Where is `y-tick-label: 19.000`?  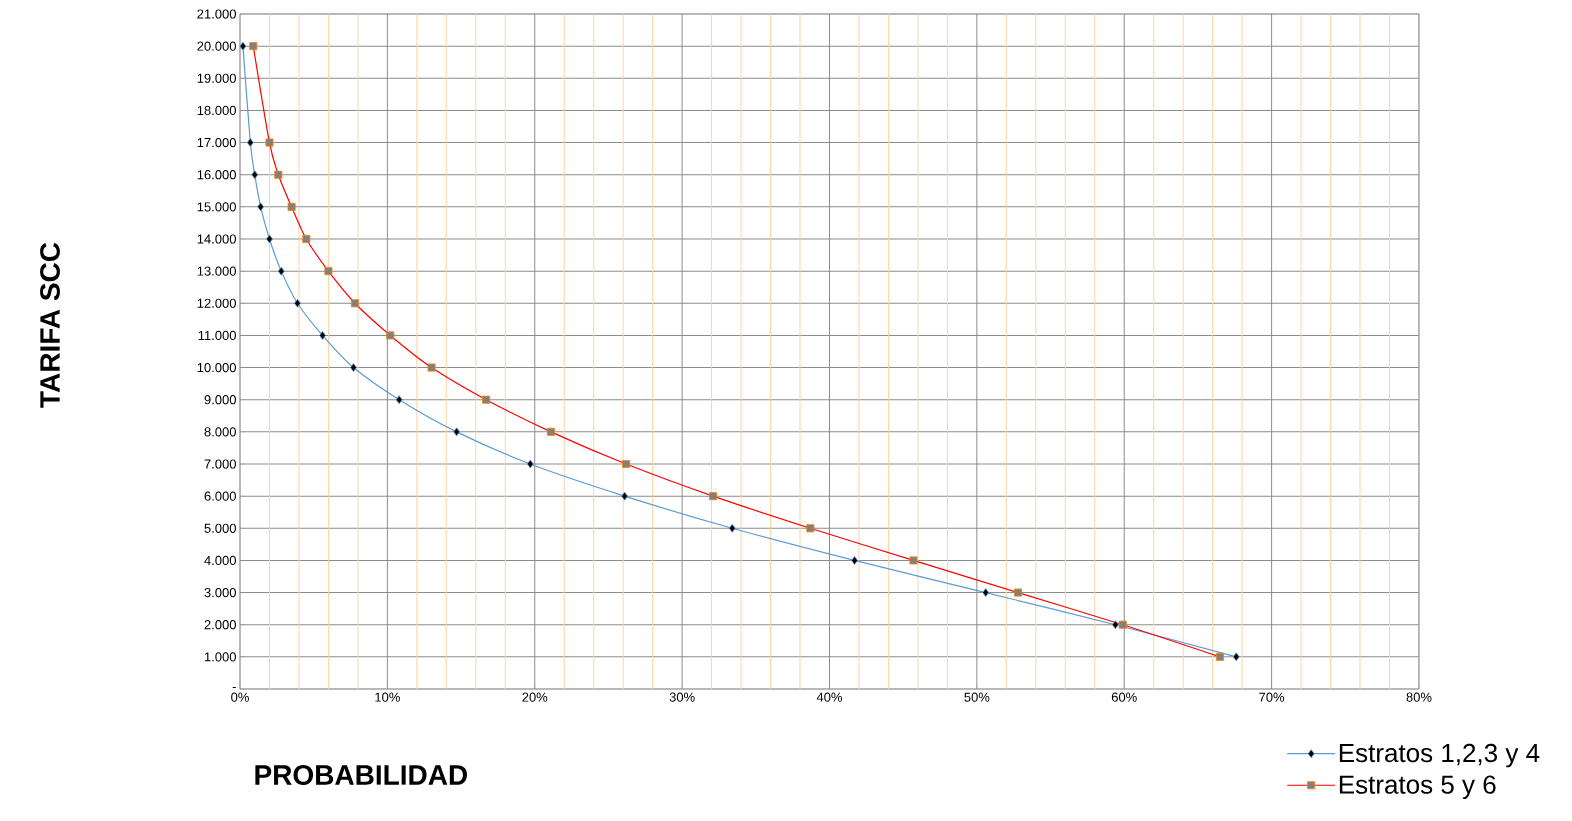 y-tick-label: 19.000 is located at coordinates (216, 78).